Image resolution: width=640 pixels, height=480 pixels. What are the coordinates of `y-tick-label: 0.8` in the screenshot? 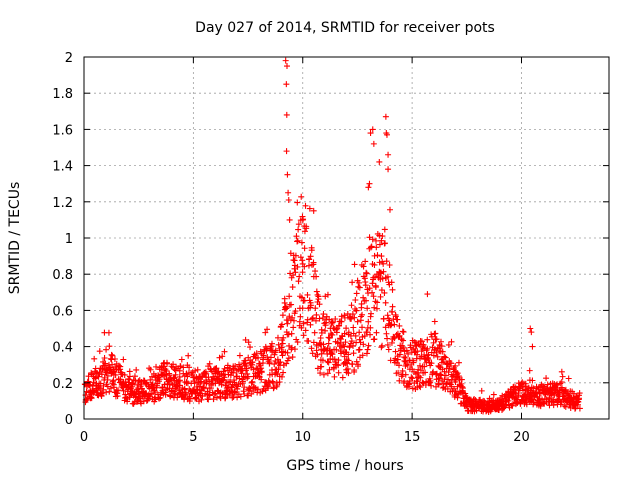 It's located at (62, 275).